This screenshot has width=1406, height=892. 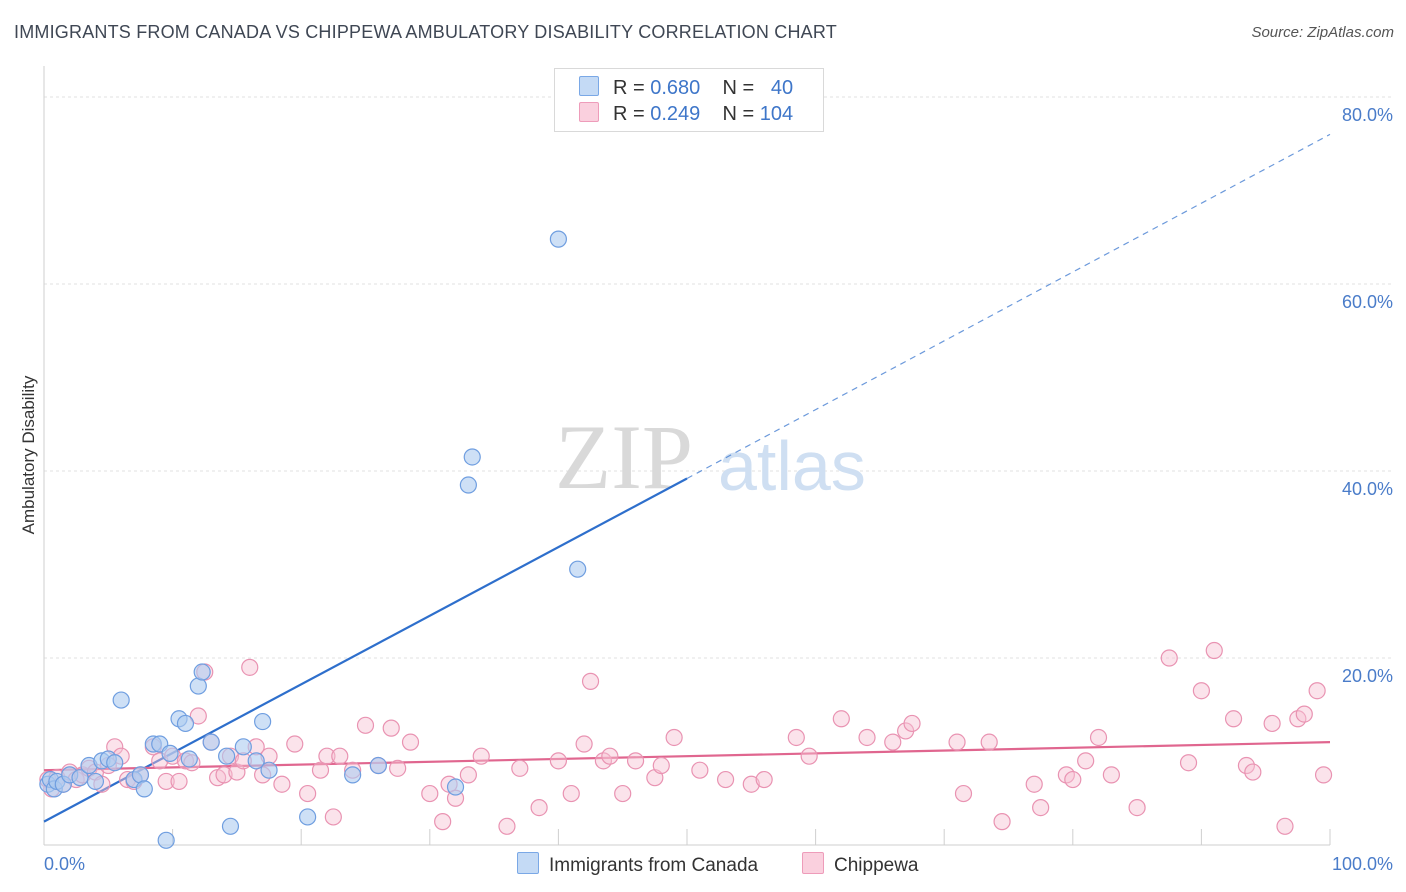 I want to click on bottom-legend-canada: Immigrants from Canada, so click(x=637, y=864).